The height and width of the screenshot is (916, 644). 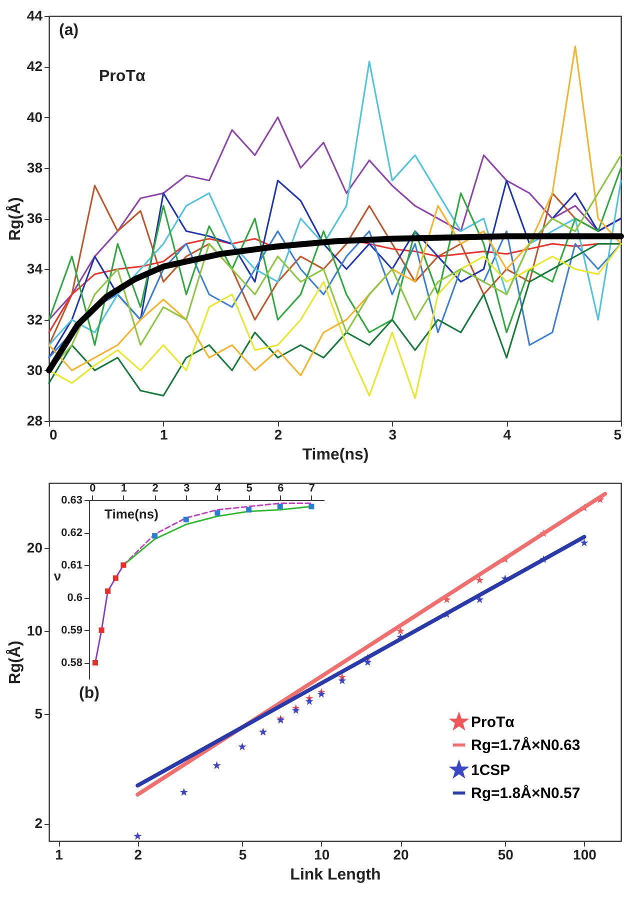 I want to click on y-tick-label: 0.58, so click(x=71, y=663).